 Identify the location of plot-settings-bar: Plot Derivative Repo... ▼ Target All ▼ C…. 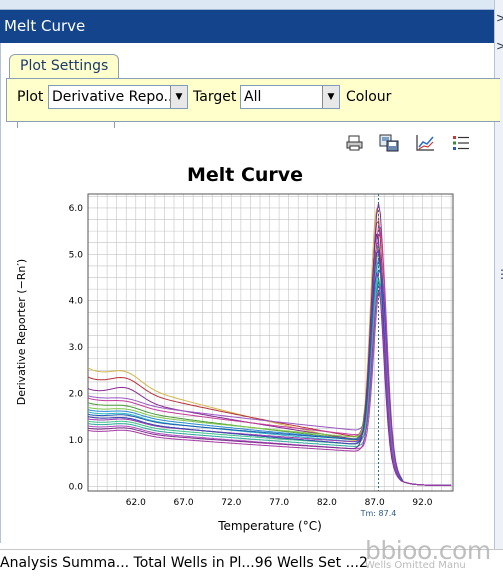
(253, 100).